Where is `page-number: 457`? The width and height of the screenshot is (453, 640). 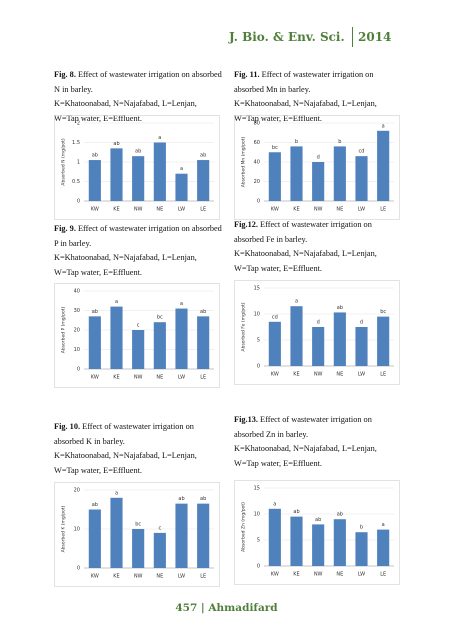
page-number: 457 is located at coordinates (186, 608).